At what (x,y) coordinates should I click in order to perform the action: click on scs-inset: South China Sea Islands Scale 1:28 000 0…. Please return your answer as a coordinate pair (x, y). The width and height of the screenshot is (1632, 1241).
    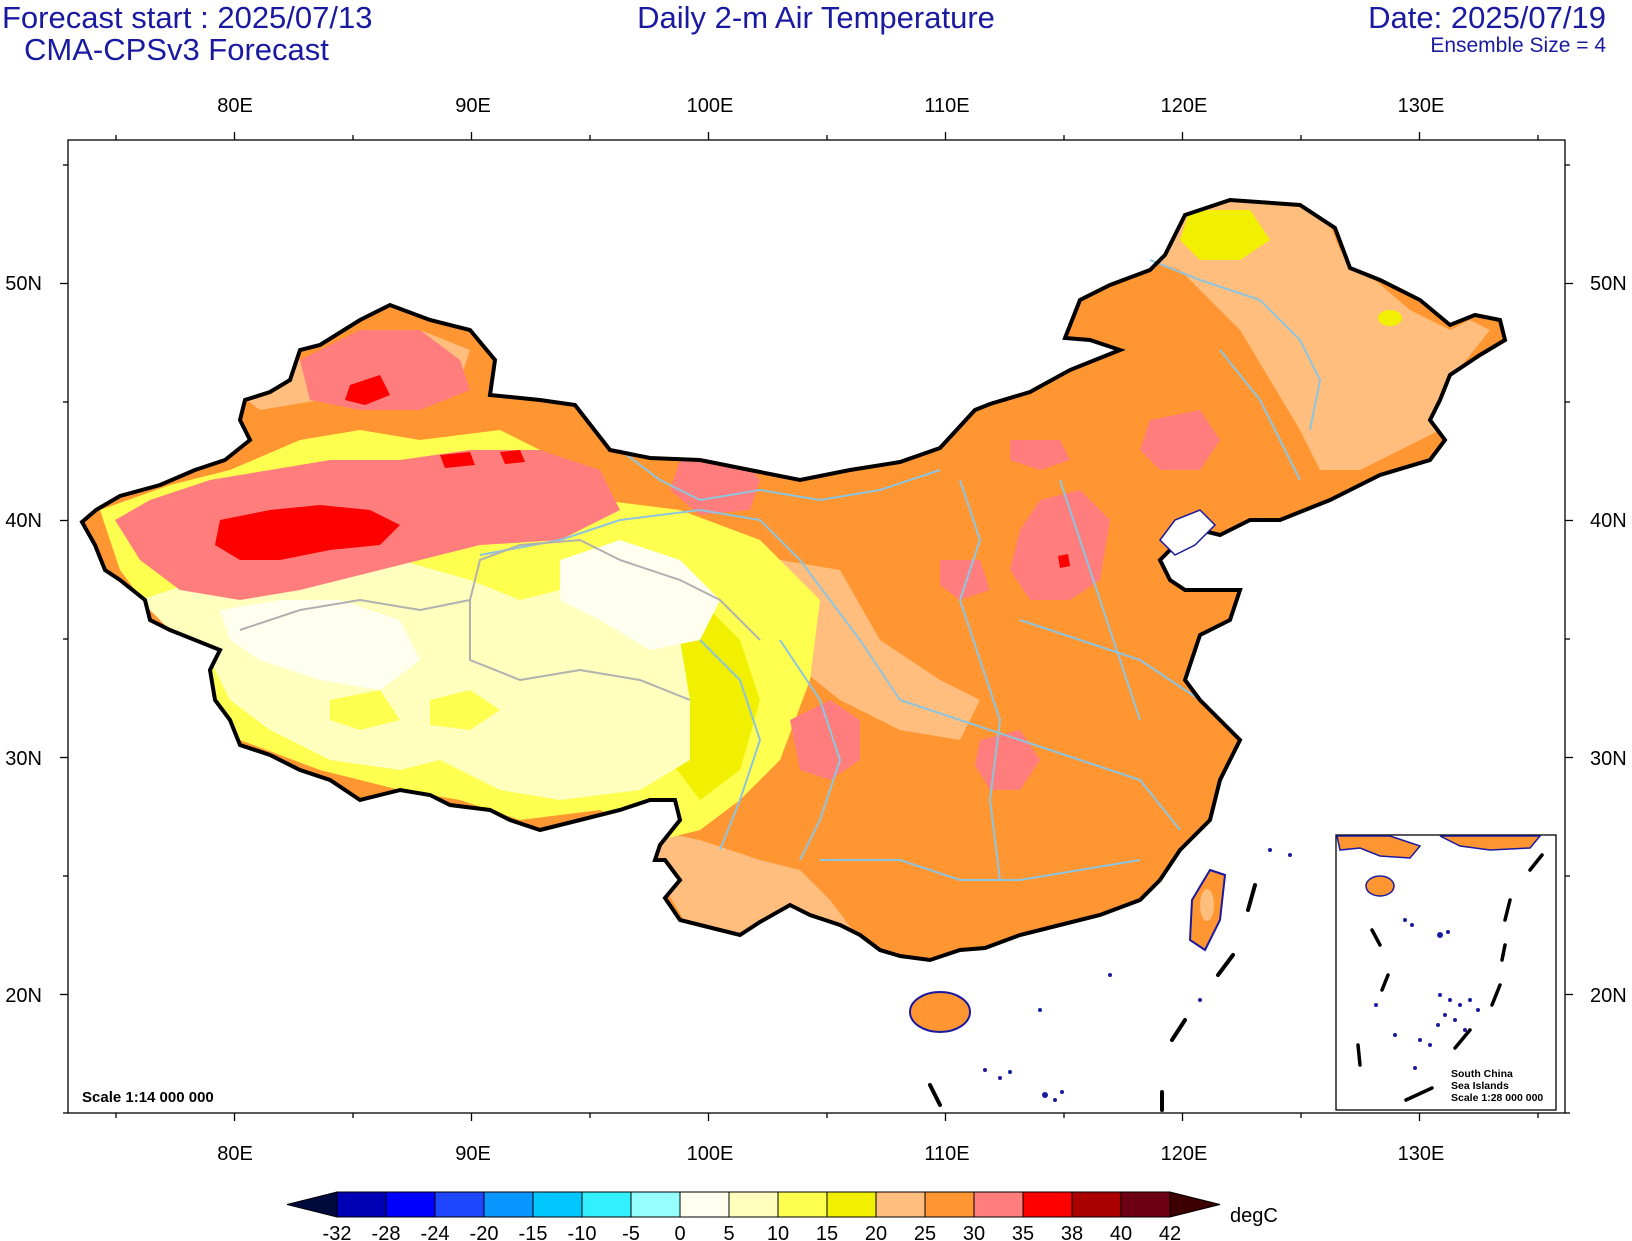
    Looking at the image, I should click on (1446, 972).